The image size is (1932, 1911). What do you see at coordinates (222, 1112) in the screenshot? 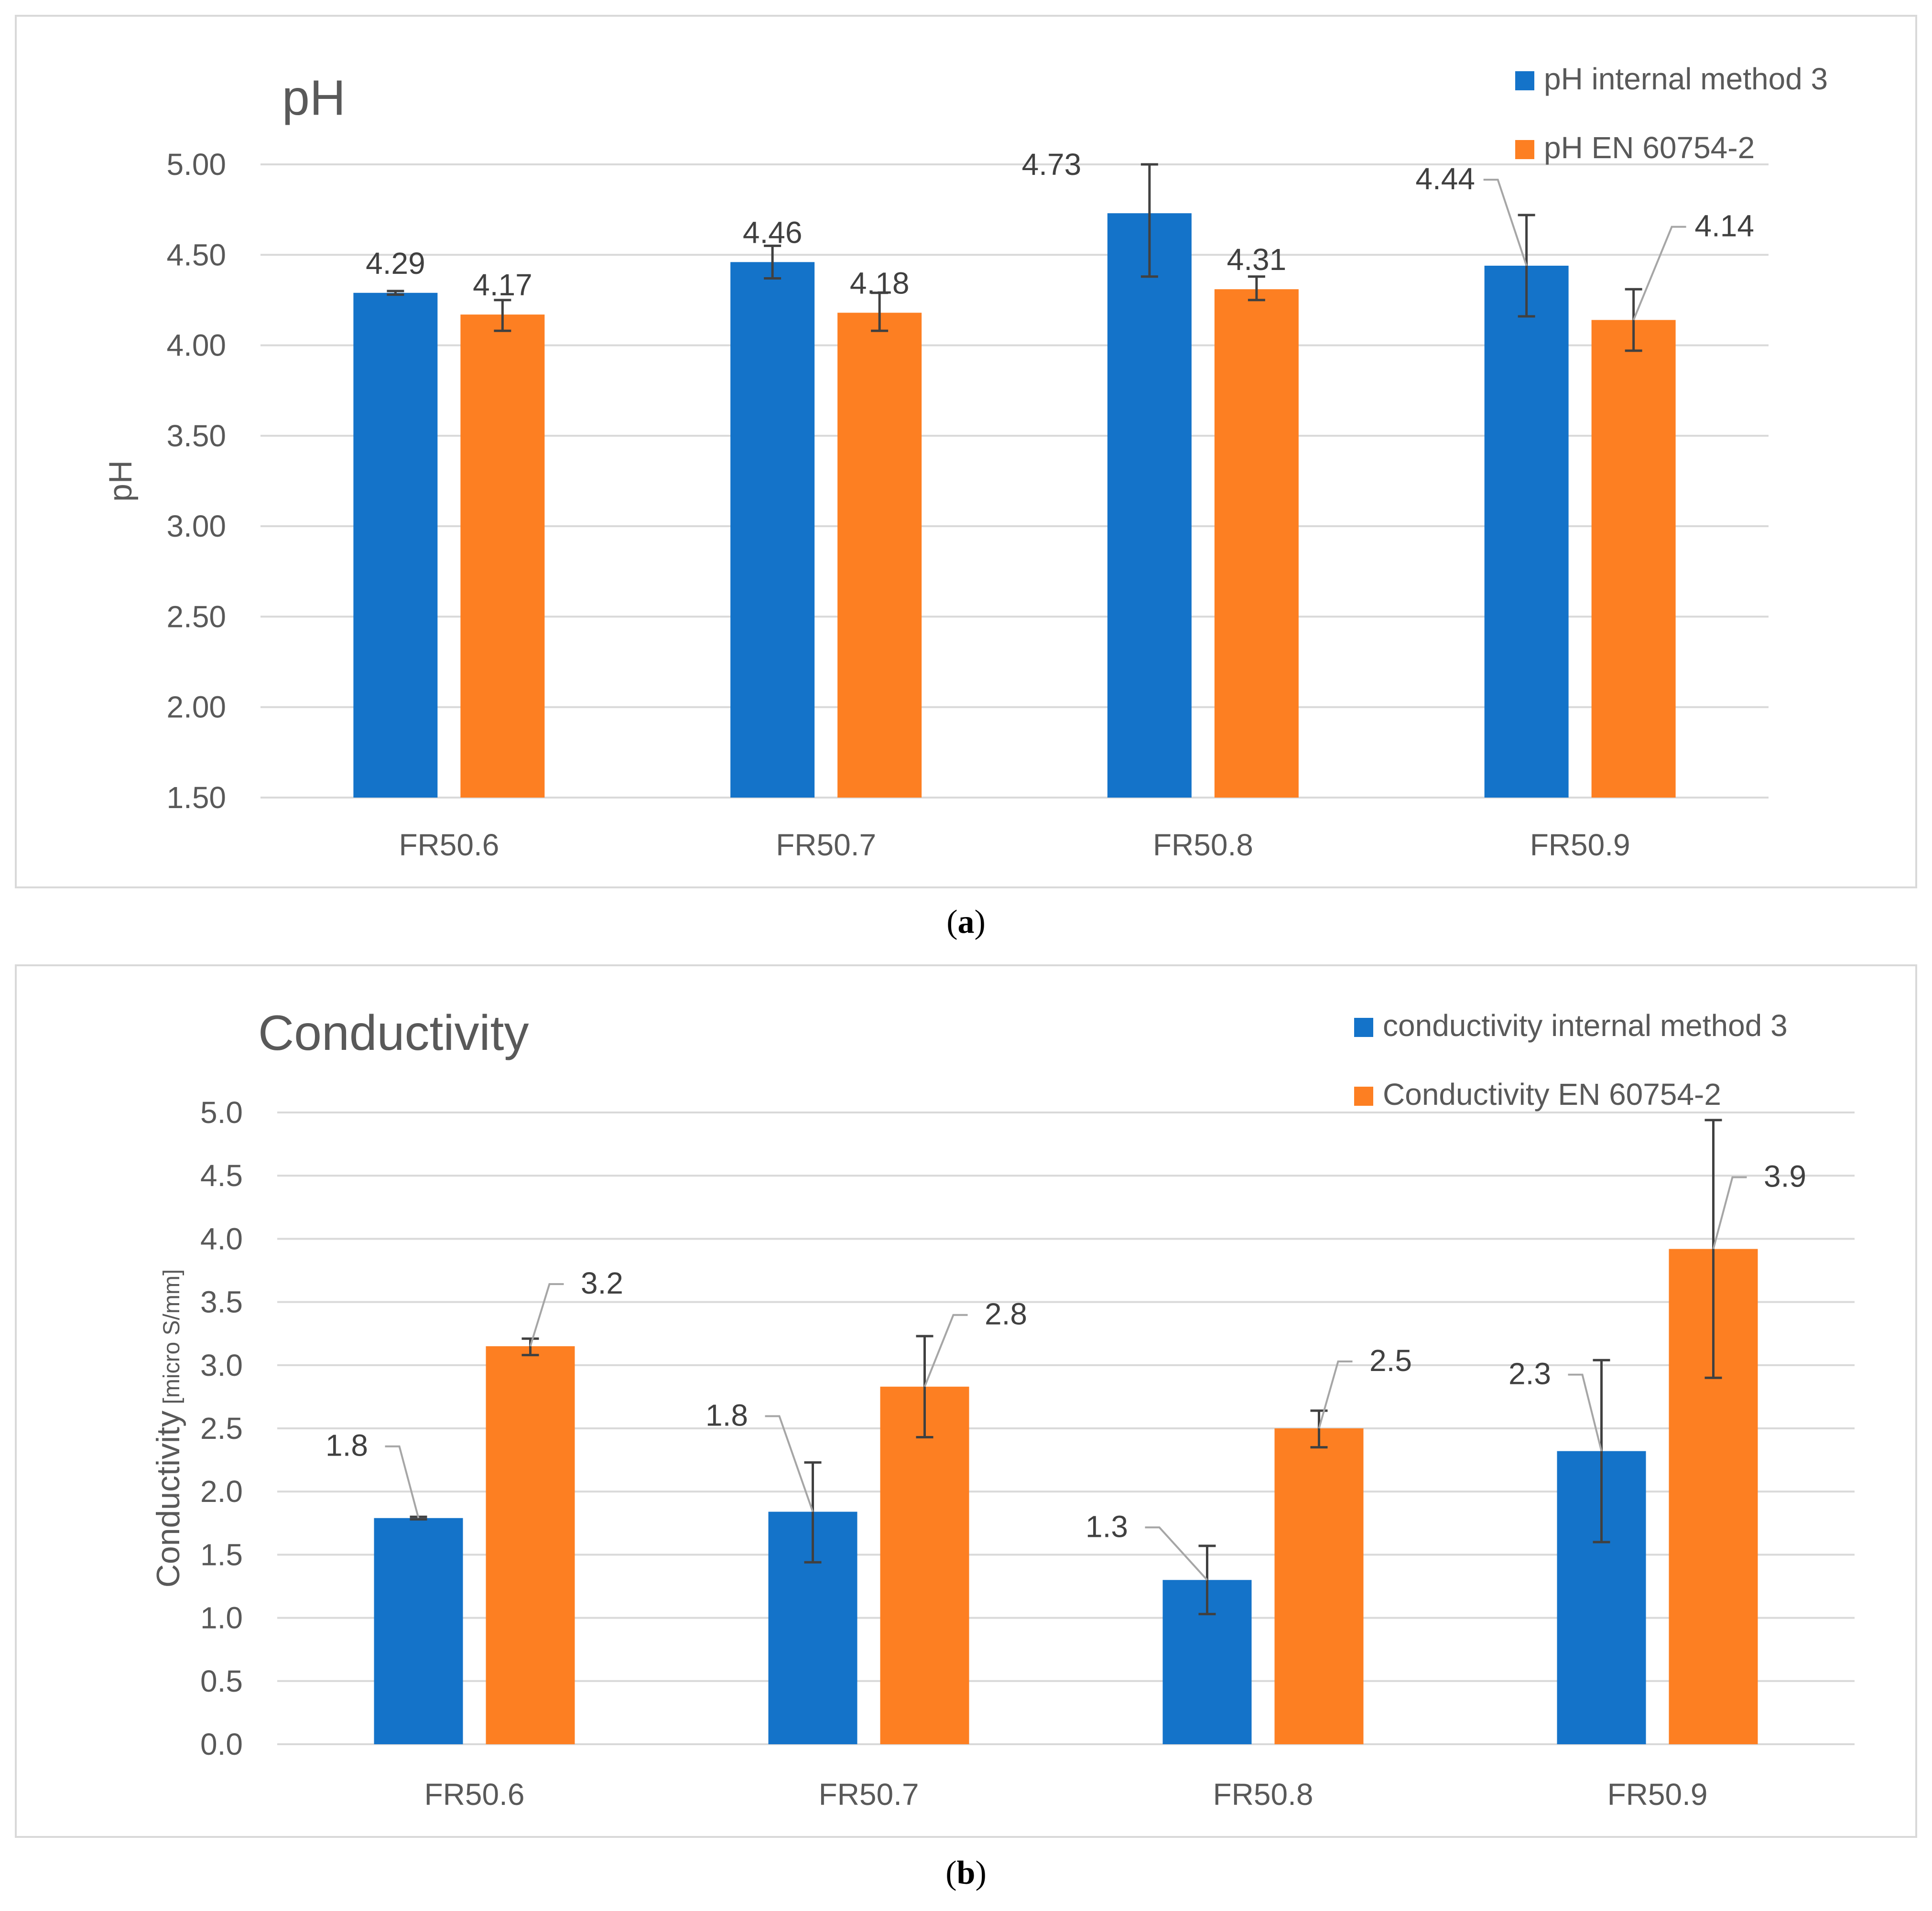
I see `y-tick-label: 5.0` at bounding box center [222, 1112].